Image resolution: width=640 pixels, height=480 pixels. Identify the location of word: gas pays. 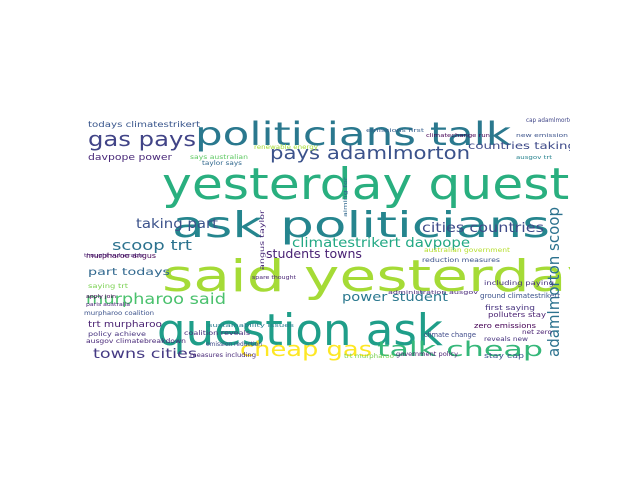
(142, 139).